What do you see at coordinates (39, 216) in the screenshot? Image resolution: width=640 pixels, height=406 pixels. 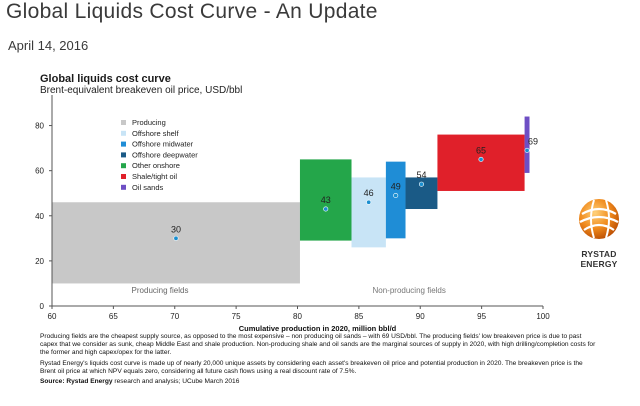 I see `y-tick-label: 40` at bounding box center [39, 216].